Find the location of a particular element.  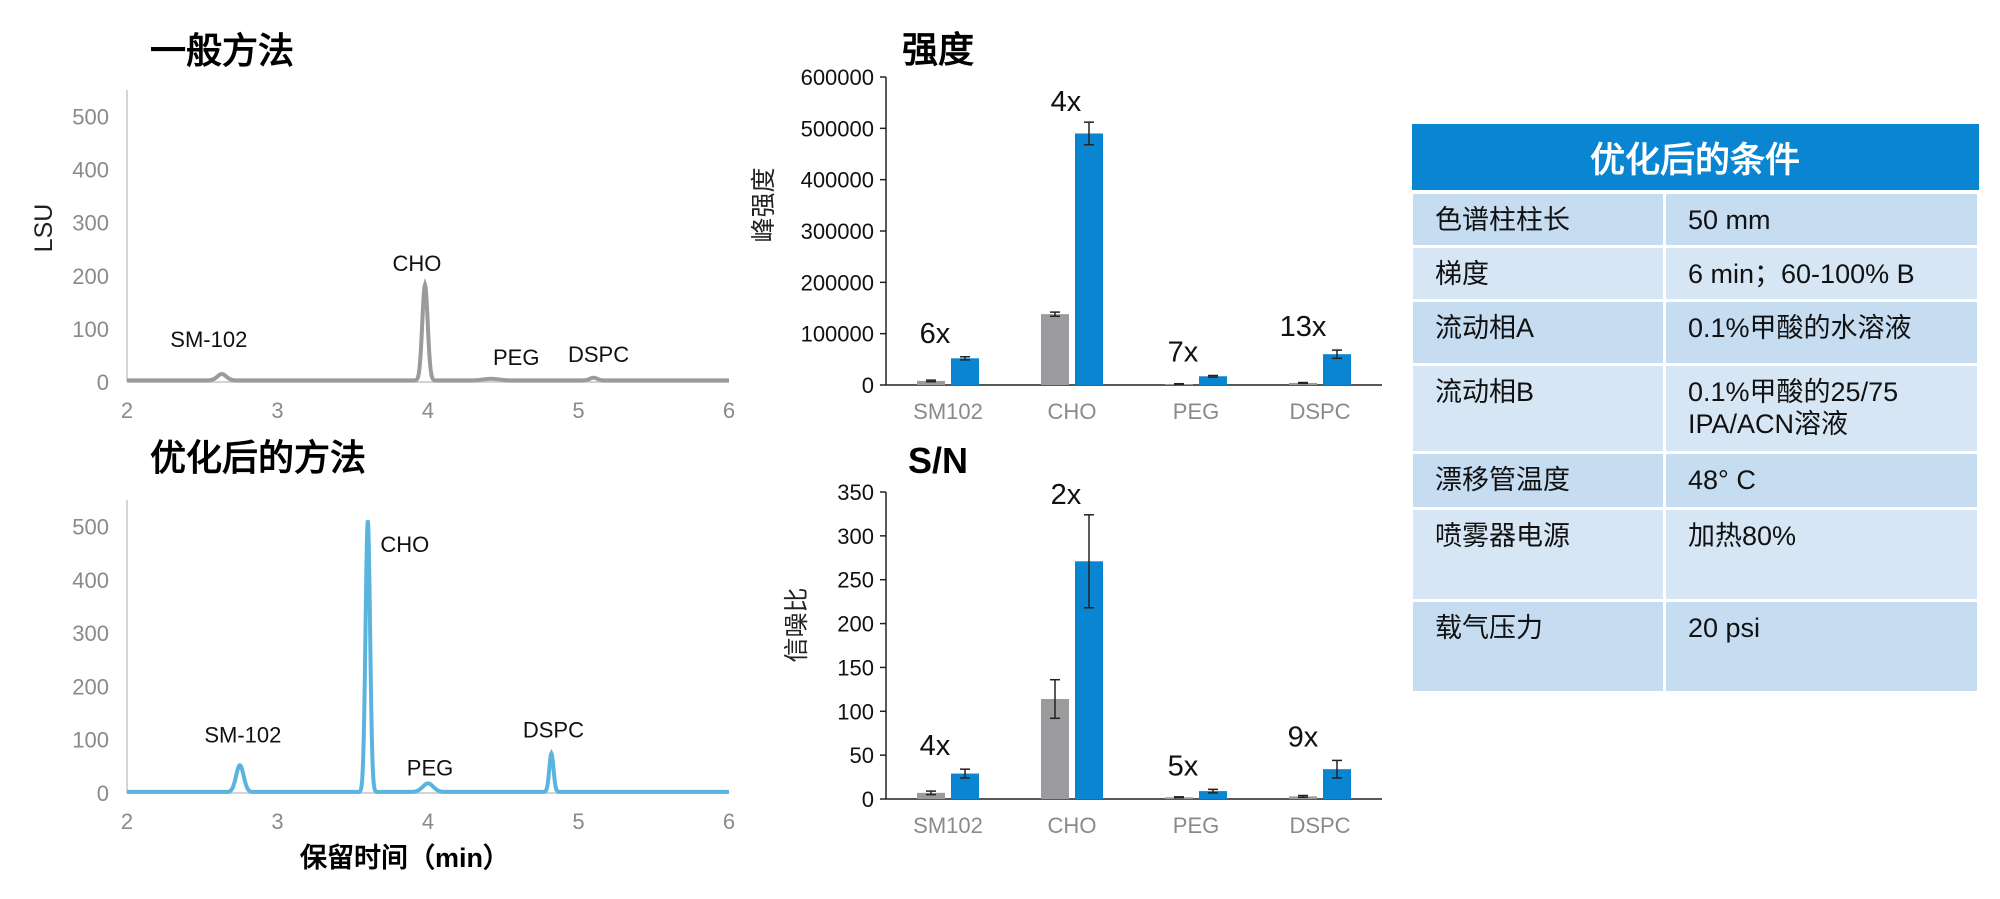

fold-change-label: 2x is located at coordinates (1066, 495).